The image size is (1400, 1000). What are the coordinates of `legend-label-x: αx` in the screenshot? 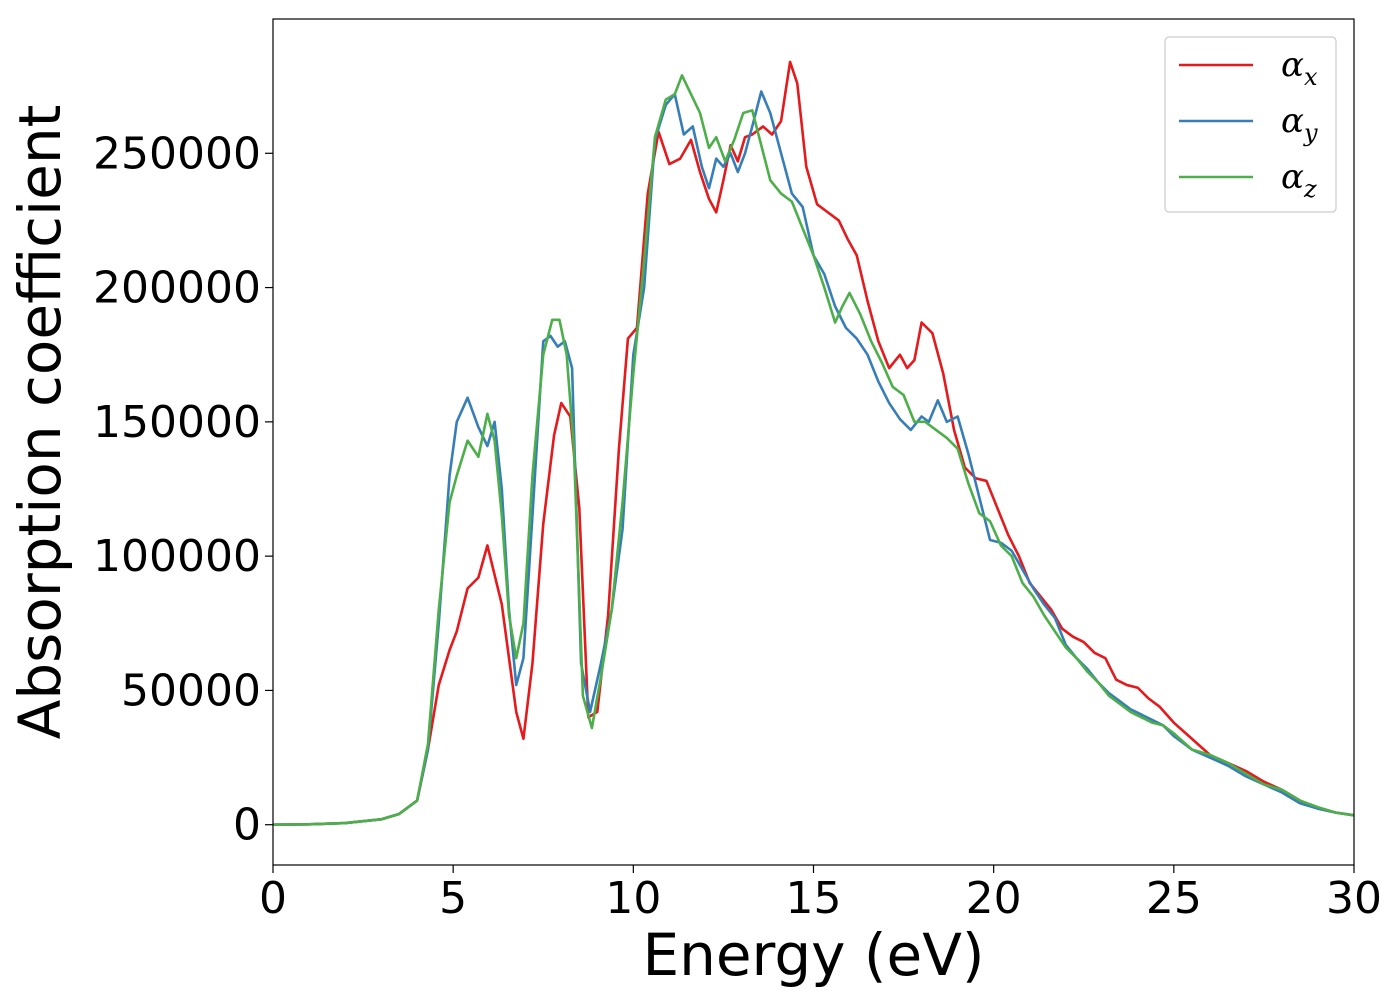 It's located at (1299, 68).